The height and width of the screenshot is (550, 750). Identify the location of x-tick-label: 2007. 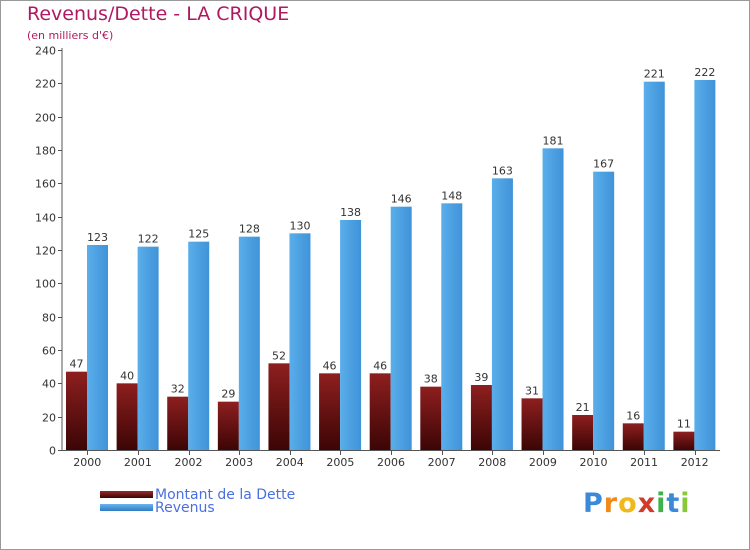
(442, 462).